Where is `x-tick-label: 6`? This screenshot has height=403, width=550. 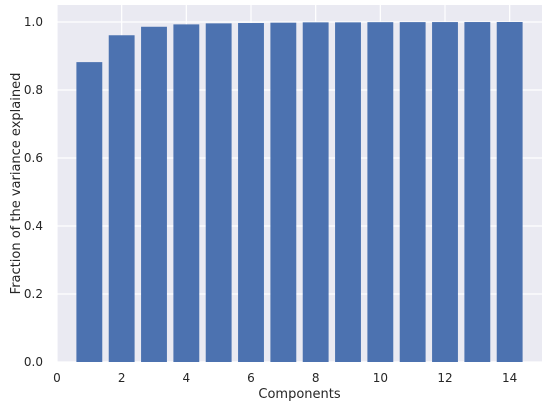 x-tick-label: 6 is located at coordinates (251, 378).